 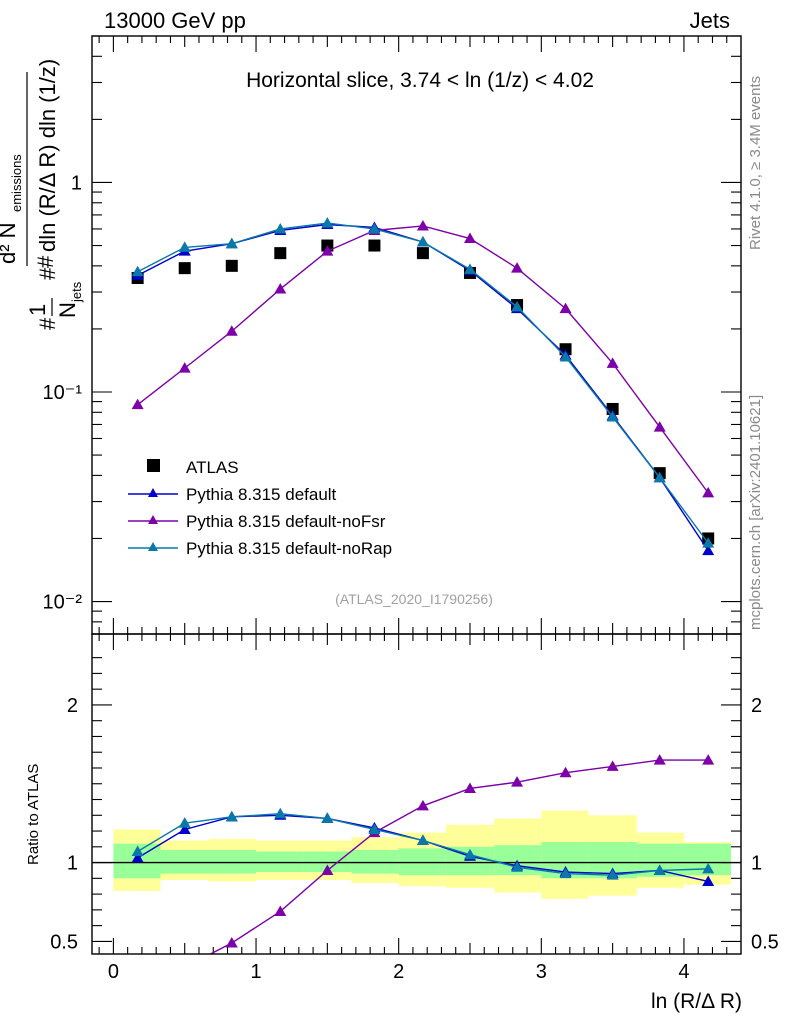 What do you see at coordinates (683, 972) in the screenshot?
I see `x-tick-label: 4` at bounding box center [683, 972].